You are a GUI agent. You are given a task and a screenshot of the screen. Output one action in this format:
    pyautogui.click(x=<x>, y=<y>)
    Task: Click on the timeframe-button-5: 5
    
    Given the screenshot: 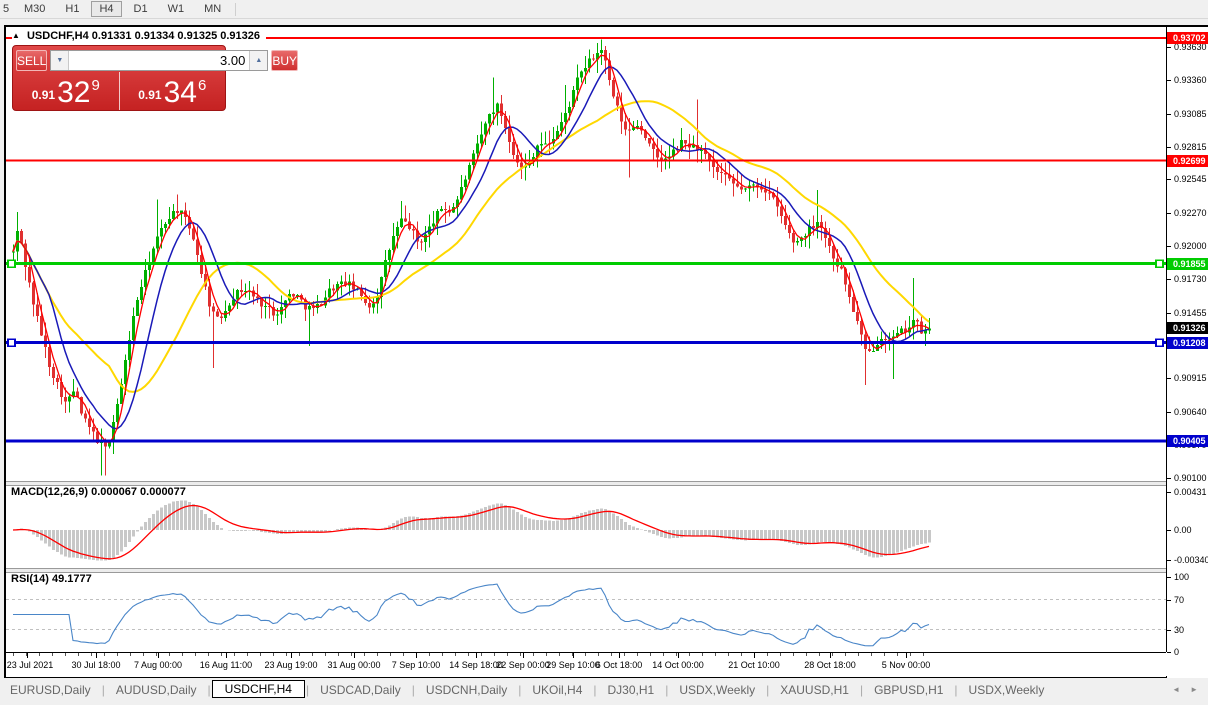 What is the action you would take?
    pyautogui.click(x=6, y=9)
    